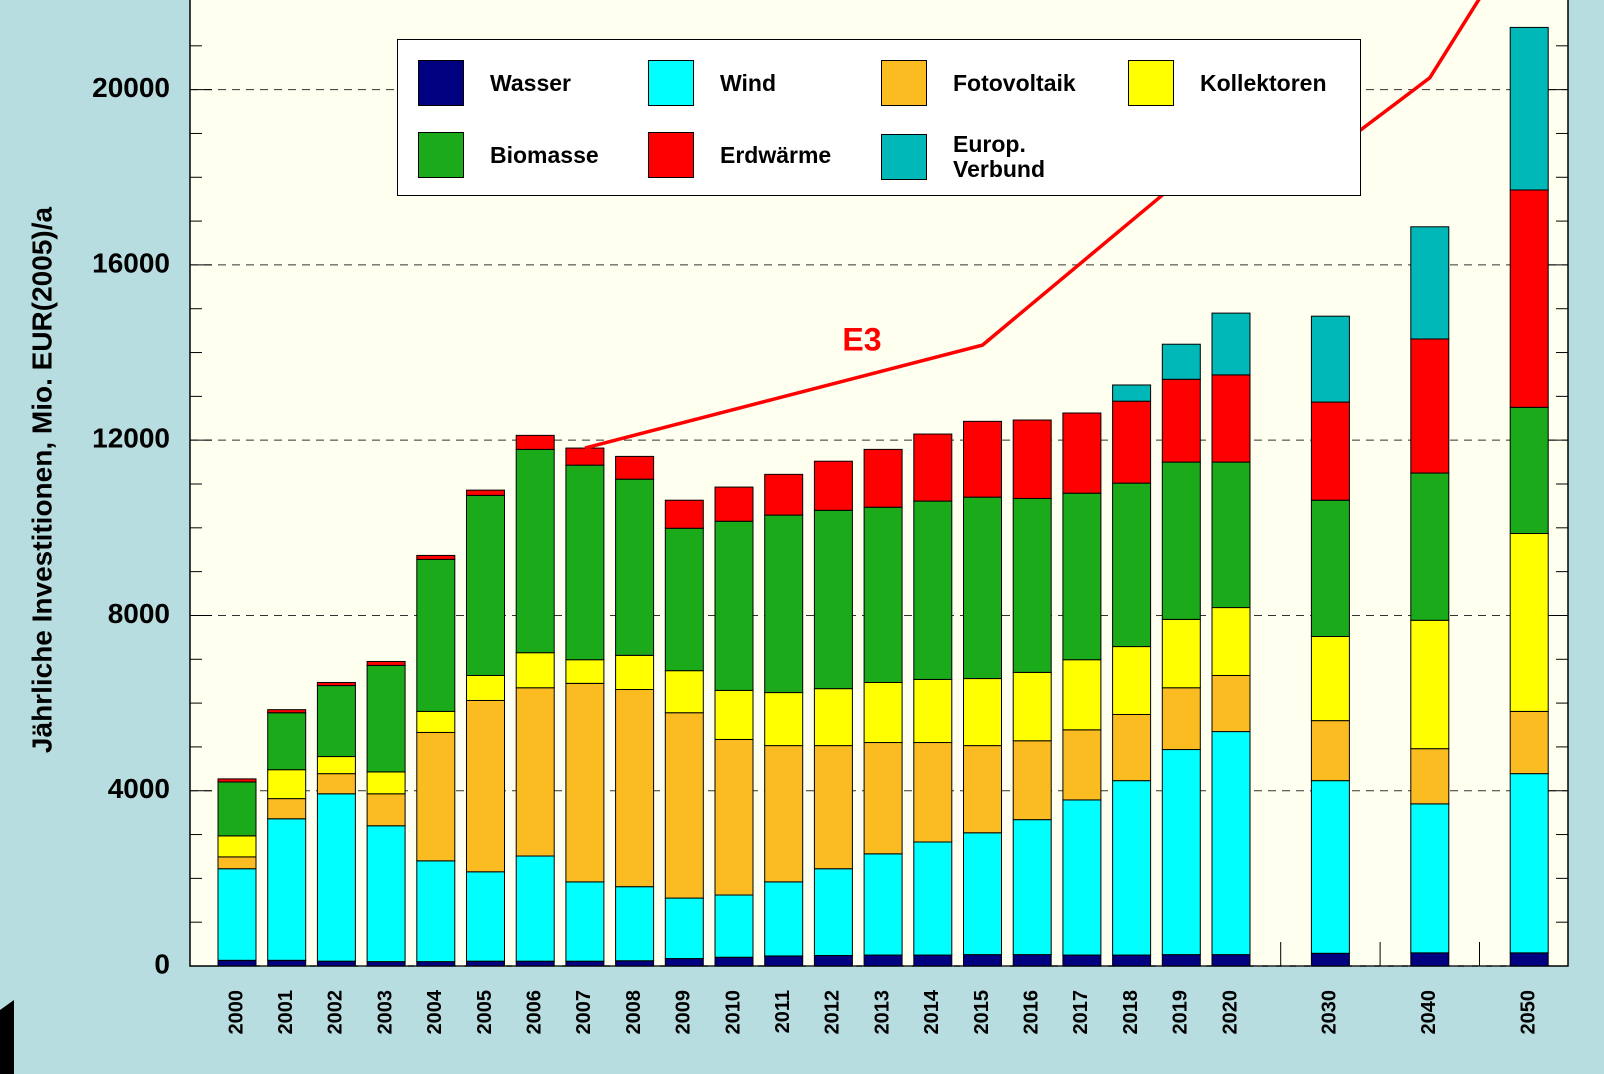 This screenshot has width=1604, height=1074. Describe the element at coordinates (286, 1012) in the screenshot. I see `x-tick-label: 2001` at that location.